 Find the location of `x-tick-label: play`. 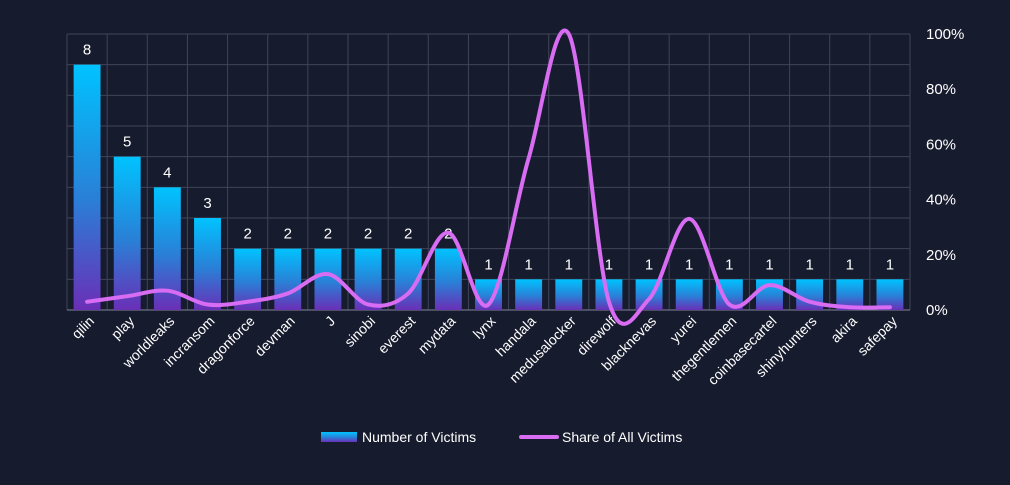

x-tick-label: play is located at coordinates (122, 327).